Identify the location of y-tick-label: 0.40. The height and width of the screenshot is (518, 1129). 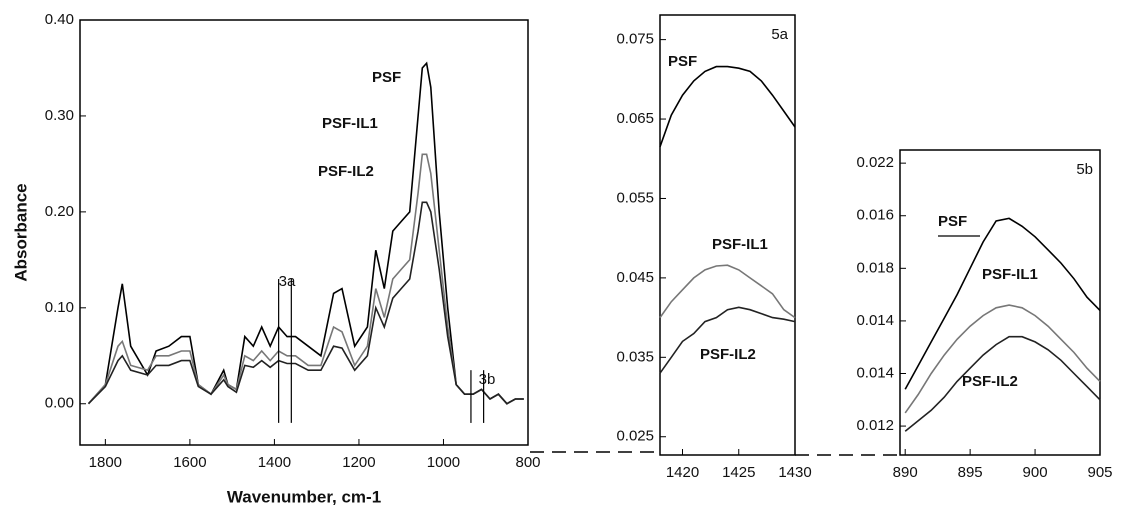
(59, 19).